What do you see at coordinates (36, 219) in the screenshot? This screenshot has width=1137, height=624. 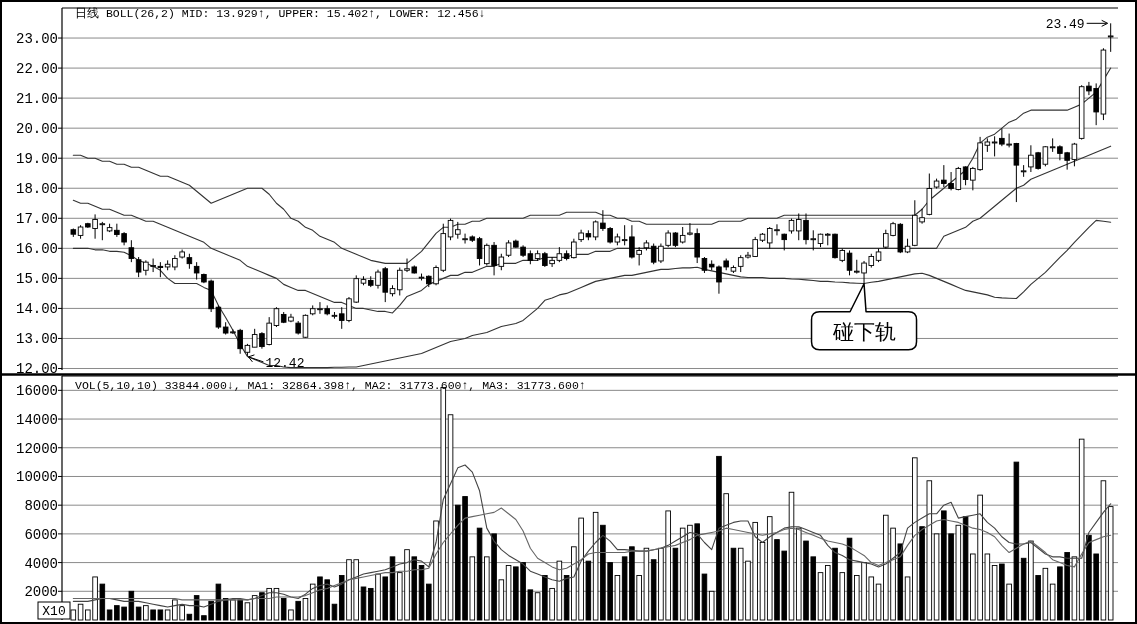 I see `y-tick-label: 17.00` at bounding box center [36, 219].